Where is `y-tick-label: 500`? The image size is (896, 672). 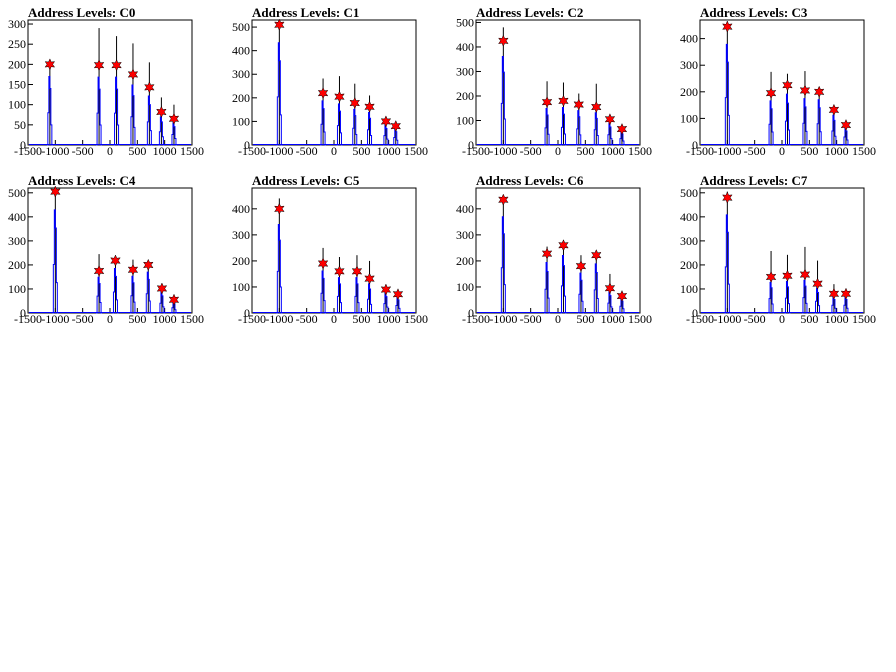 y-tick-label: 500 is located at coordinates (17, 193).